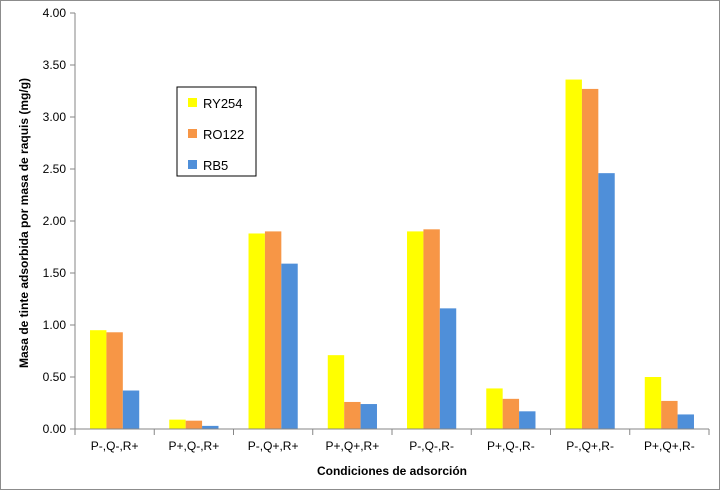  I want to click on y-tick-label: 1.50, so click(55, 273).